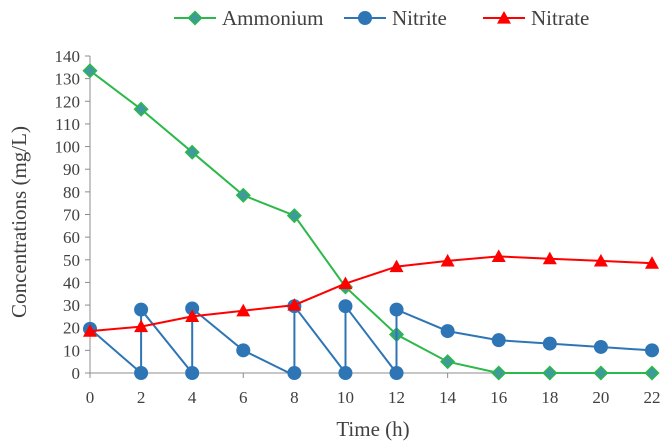 The height and width of the screenshot is (443, 662). Describe the element at coordinates (71, 169) in the screenshot. I see `y-tick-label: 90` at that location.